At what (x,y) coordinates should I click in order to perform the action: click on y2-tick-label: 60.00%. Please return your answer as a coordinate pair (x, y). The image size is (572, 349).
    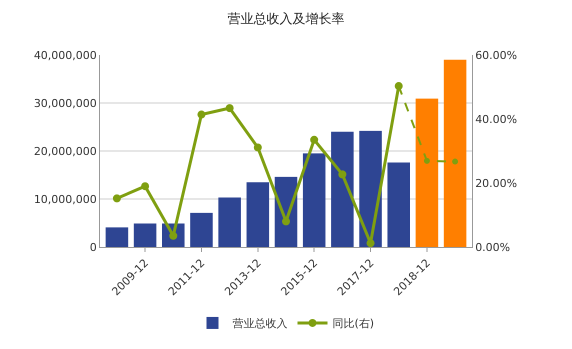
    Looking at the image, I should click on (496, 55).